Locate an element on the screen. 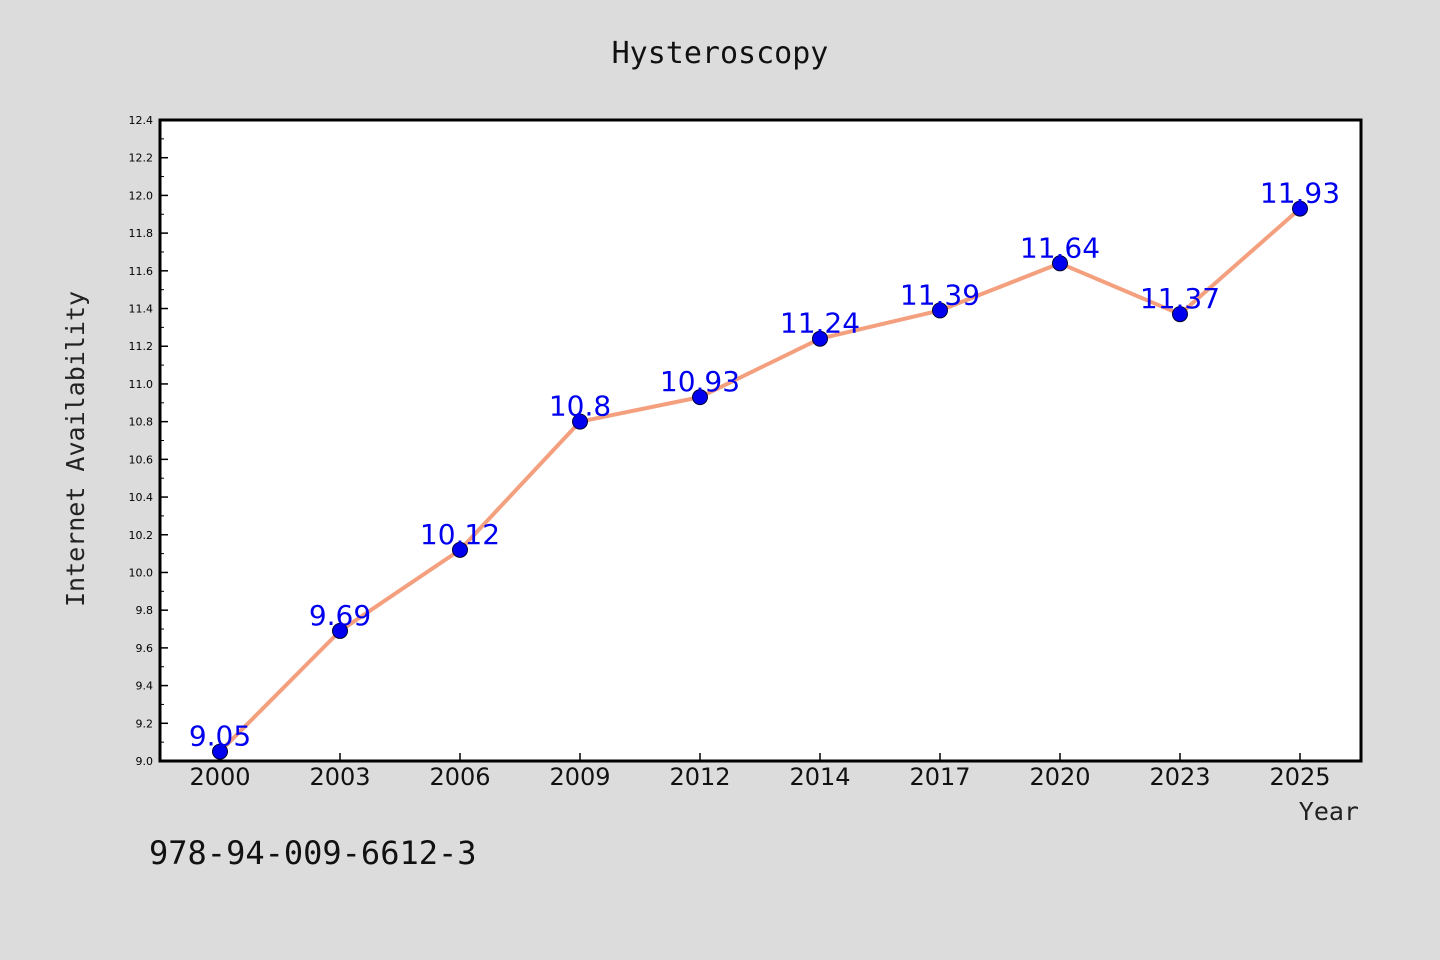 This screenshot has width=1440, height=960. data-label: 11.37 is located at coordinates (1180, 298).